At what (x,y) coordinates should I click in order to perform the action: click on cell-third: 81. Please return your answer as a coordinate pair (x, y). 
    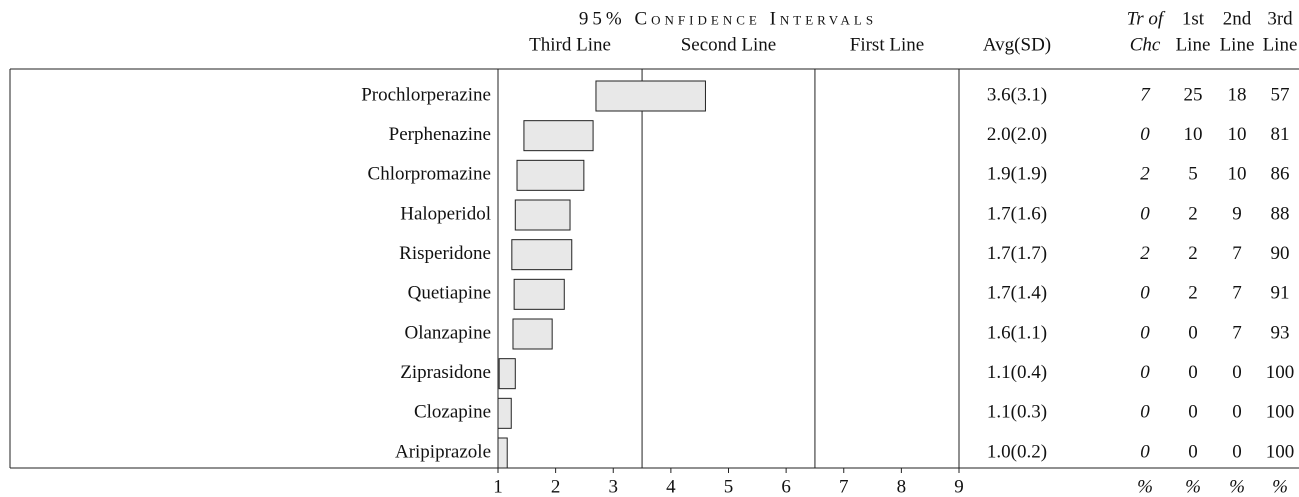
    Looking at the image, I should click on (1280, 134).